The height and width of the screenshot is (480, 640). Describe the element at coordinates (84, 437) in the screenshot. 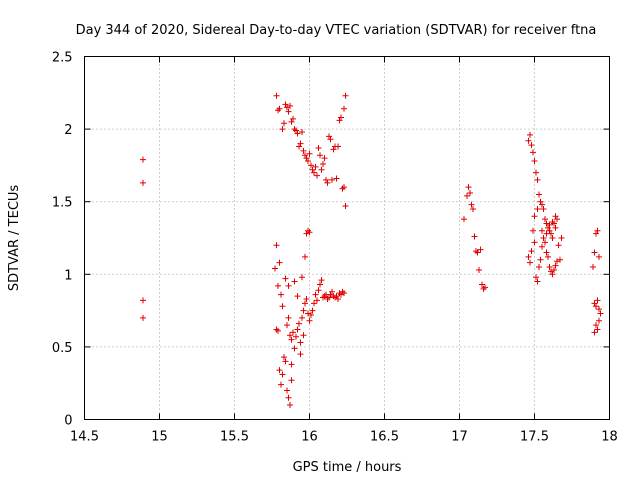

I see `x-tick-label: 14.5` at that location.